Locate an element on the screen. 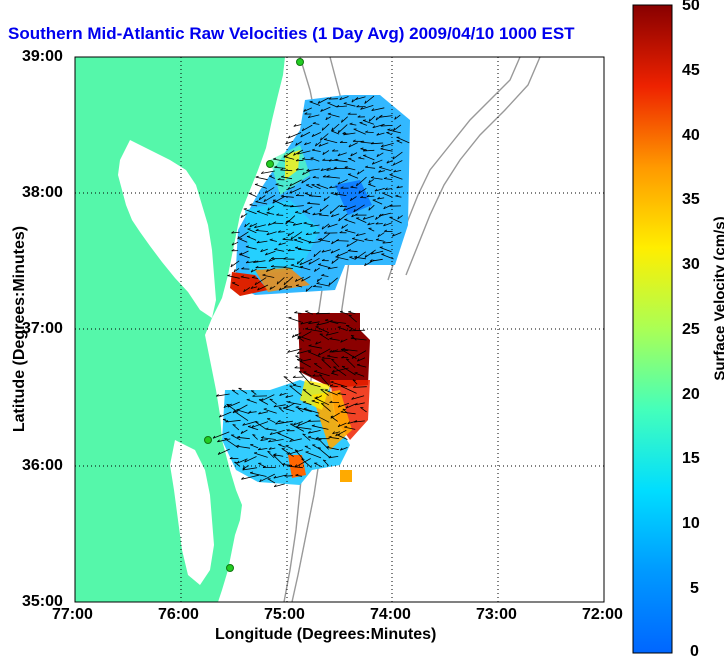  colorbar-tick: 5 is located at coordinates (694, 589).